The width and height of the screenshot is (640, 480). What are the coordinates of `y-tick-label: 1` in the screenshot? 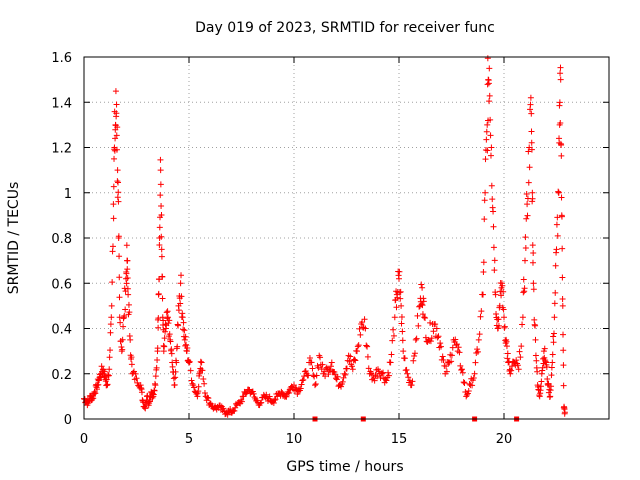 It's located at (68, 194).